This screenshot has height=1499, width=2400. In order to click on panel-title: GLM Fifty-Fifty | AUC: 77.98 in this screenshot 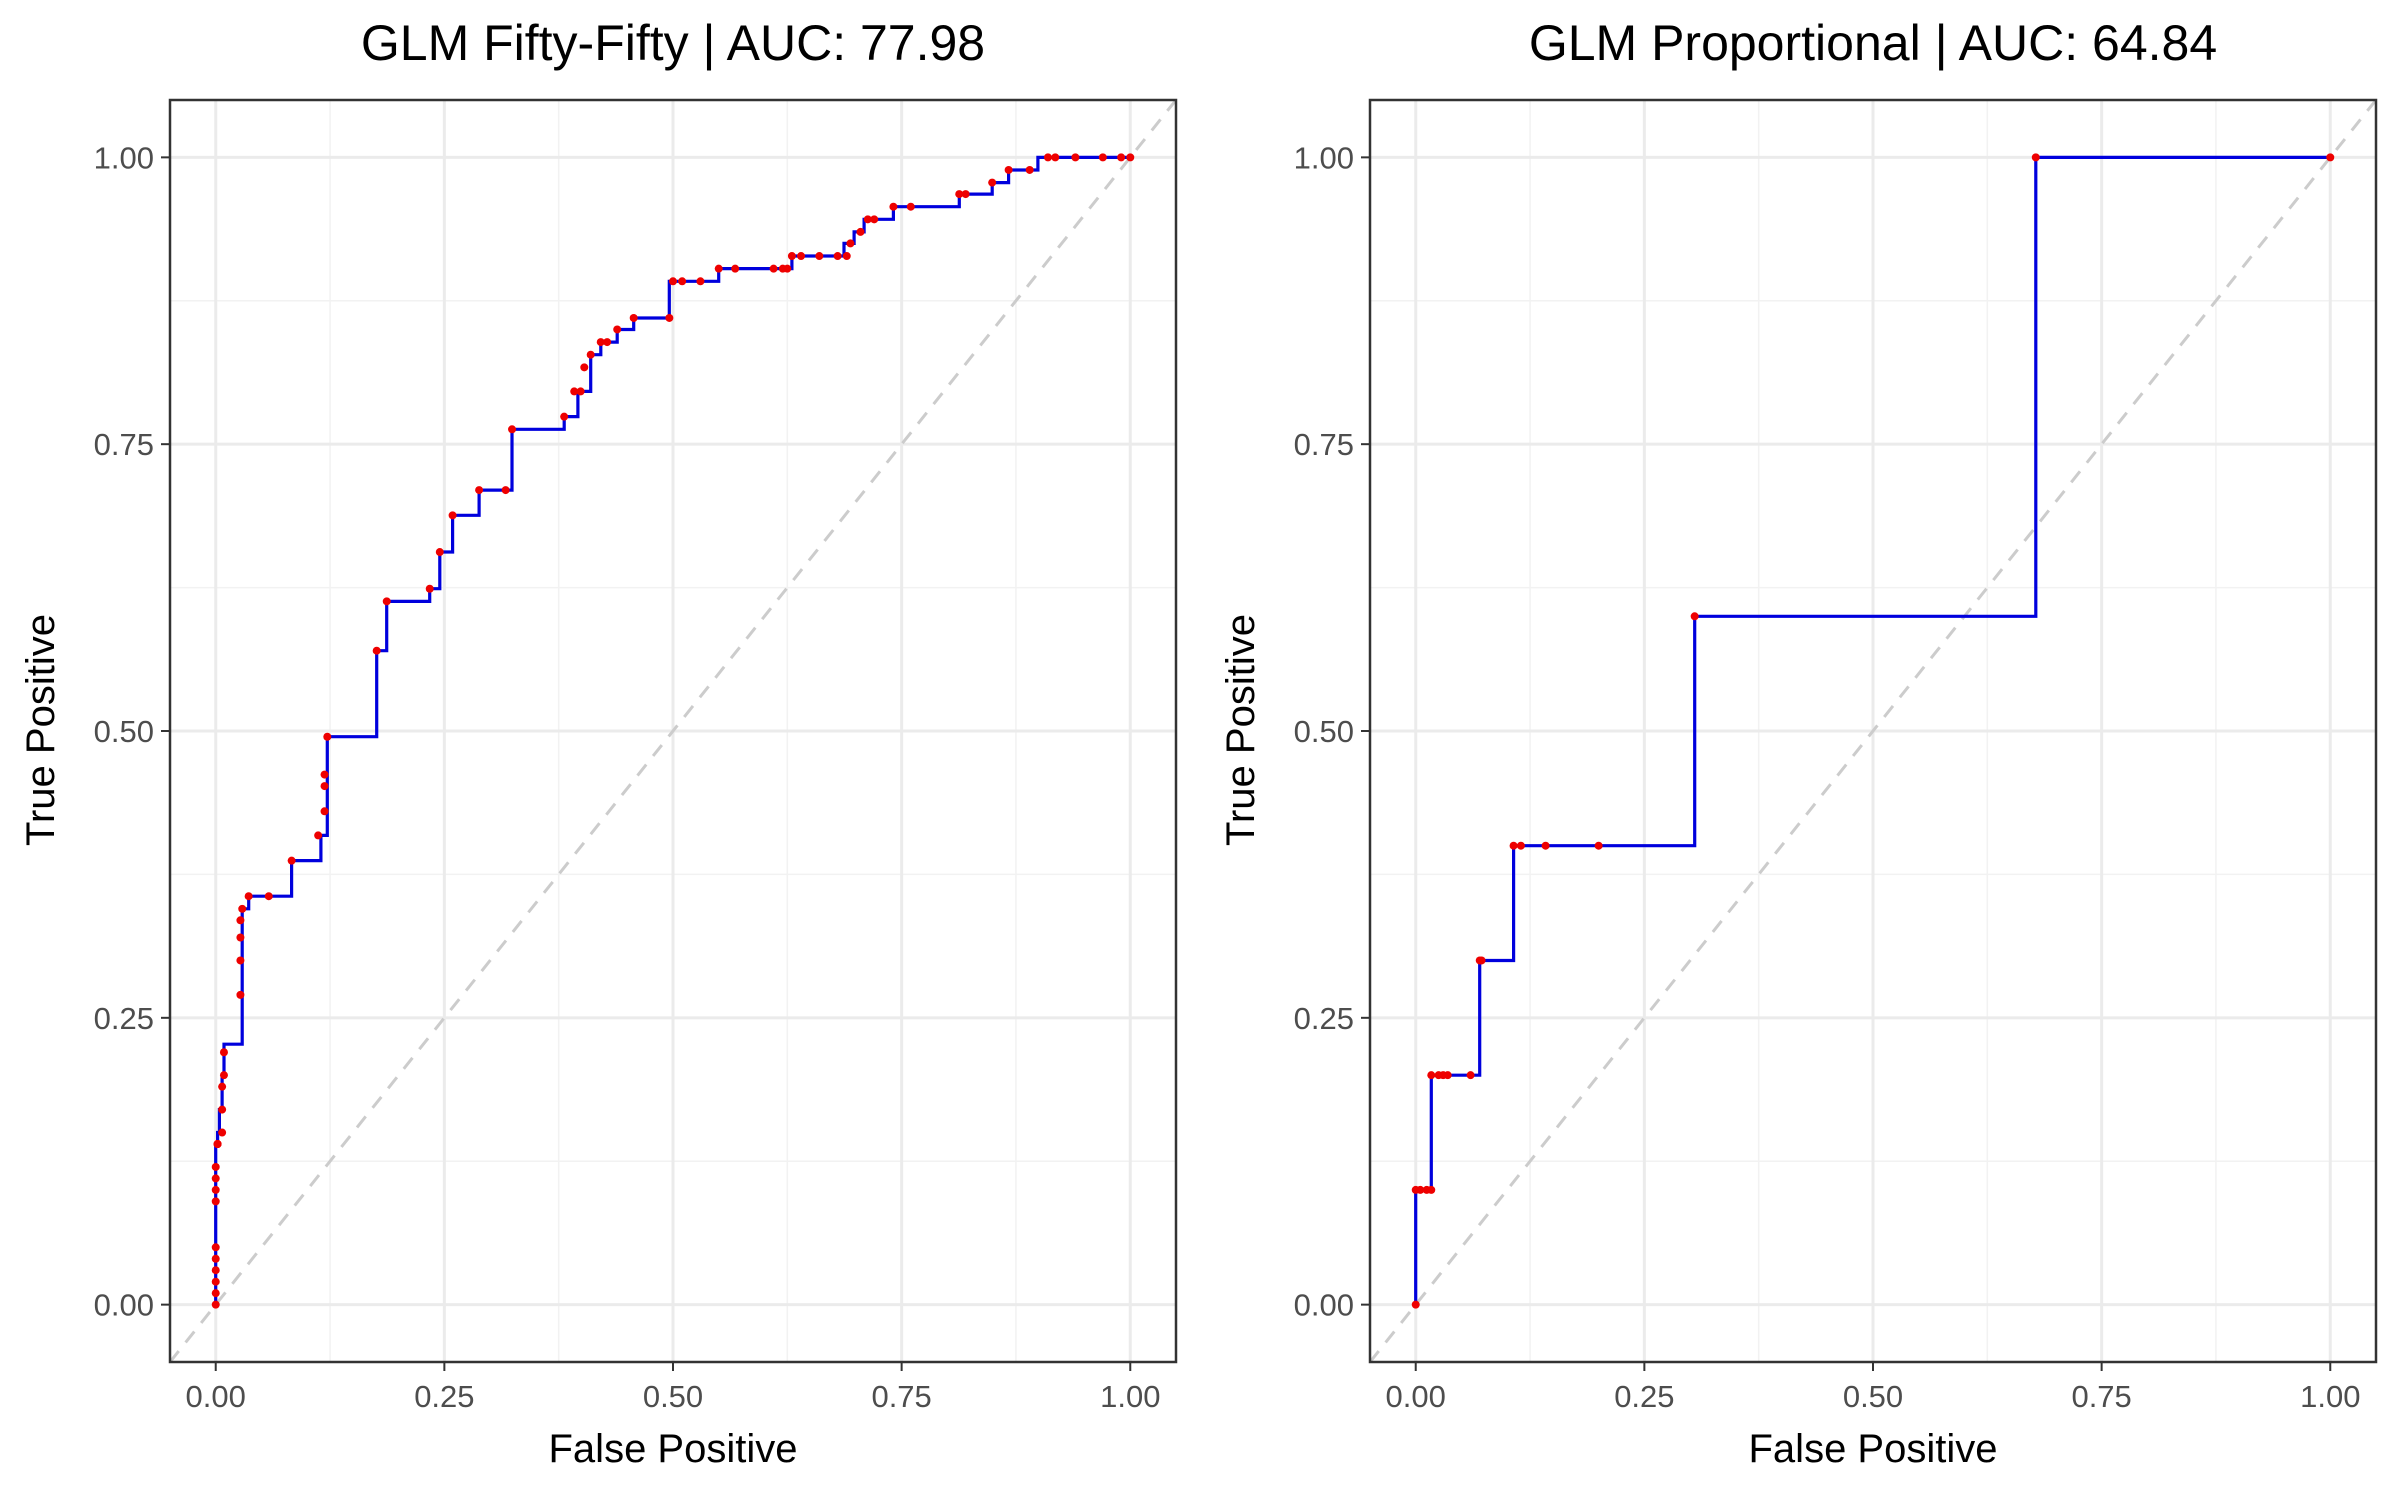, I will do `click(673, 43)`.